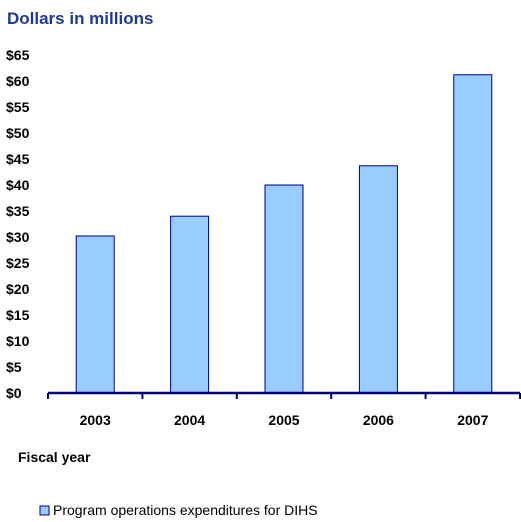 The image size is (521, 522). Describe the element at coordinates (95, 314) in the screenshot. I see `bar-2003` at that location.